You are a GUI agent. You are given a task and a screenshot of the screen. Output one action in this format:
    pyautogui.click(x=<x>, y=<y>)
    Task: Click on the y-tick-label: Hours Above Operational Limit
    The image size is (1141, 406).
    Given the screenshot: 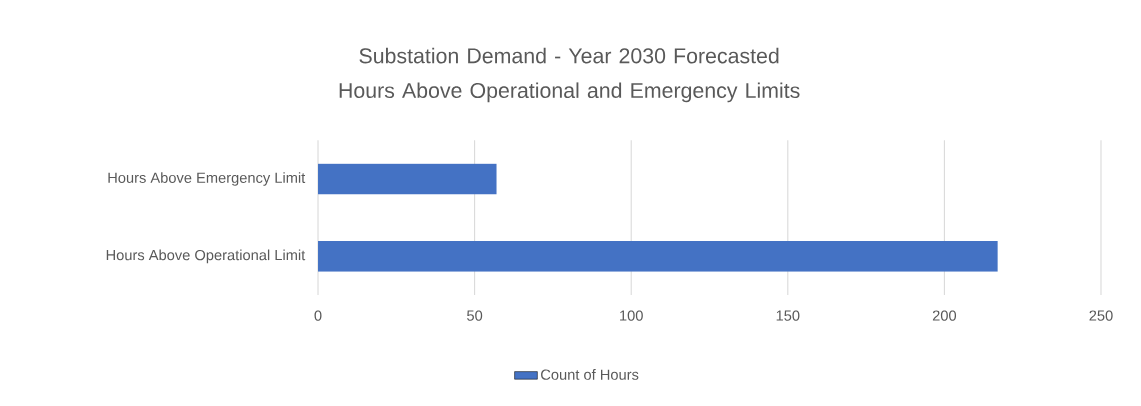 What is the action you would take?
    pyautogui.click(x=206, y=256)
    